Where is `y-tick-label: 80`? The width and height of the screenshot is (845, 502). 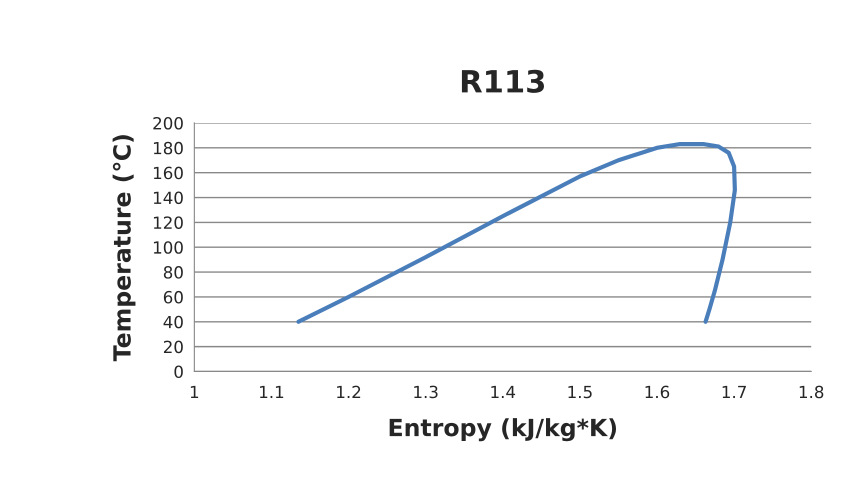 y-tick-label: 80 is located at coordinates (173, 272).